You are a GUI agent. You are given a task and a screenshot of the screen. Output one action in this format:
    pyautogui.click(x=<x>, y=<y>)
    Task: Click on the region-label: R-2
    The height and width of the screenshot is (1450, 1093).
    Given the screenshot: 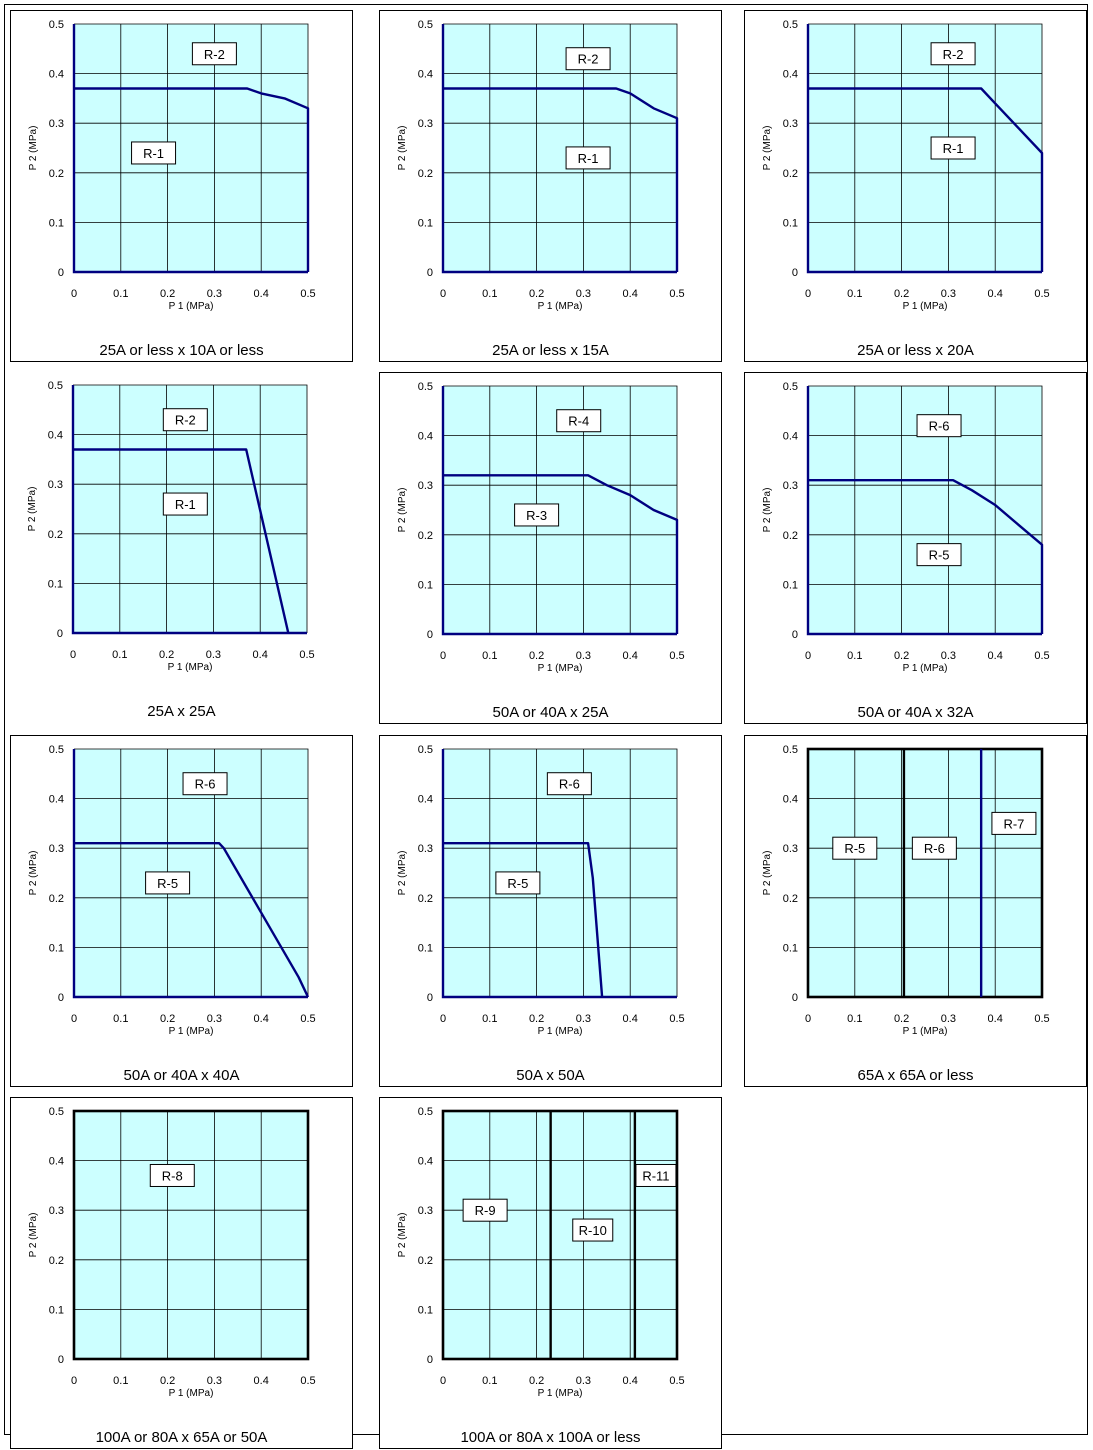 What is the action you would take?
    pyautogui.click(x=953, y=54)
    